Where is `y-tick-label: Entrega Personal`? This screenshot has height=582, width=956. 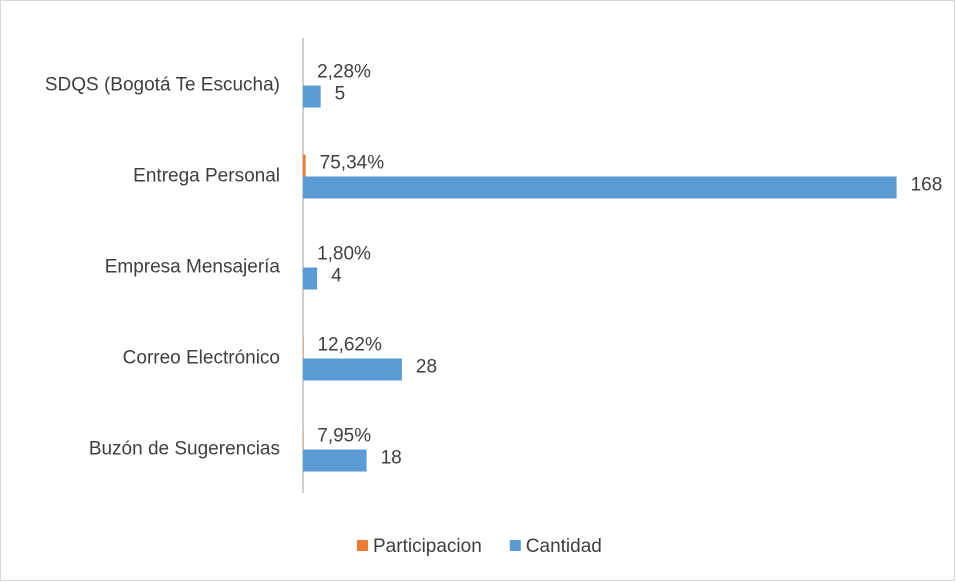 y-tick-label: Entrega Personal is located at coordinates (206, 176).